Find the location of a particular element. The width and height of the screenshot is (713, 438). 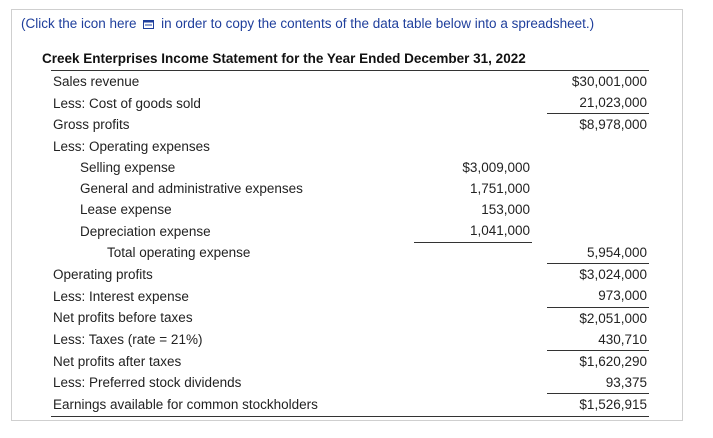

row-right-value: $8,978,000 is located at coordinates (613, 125).